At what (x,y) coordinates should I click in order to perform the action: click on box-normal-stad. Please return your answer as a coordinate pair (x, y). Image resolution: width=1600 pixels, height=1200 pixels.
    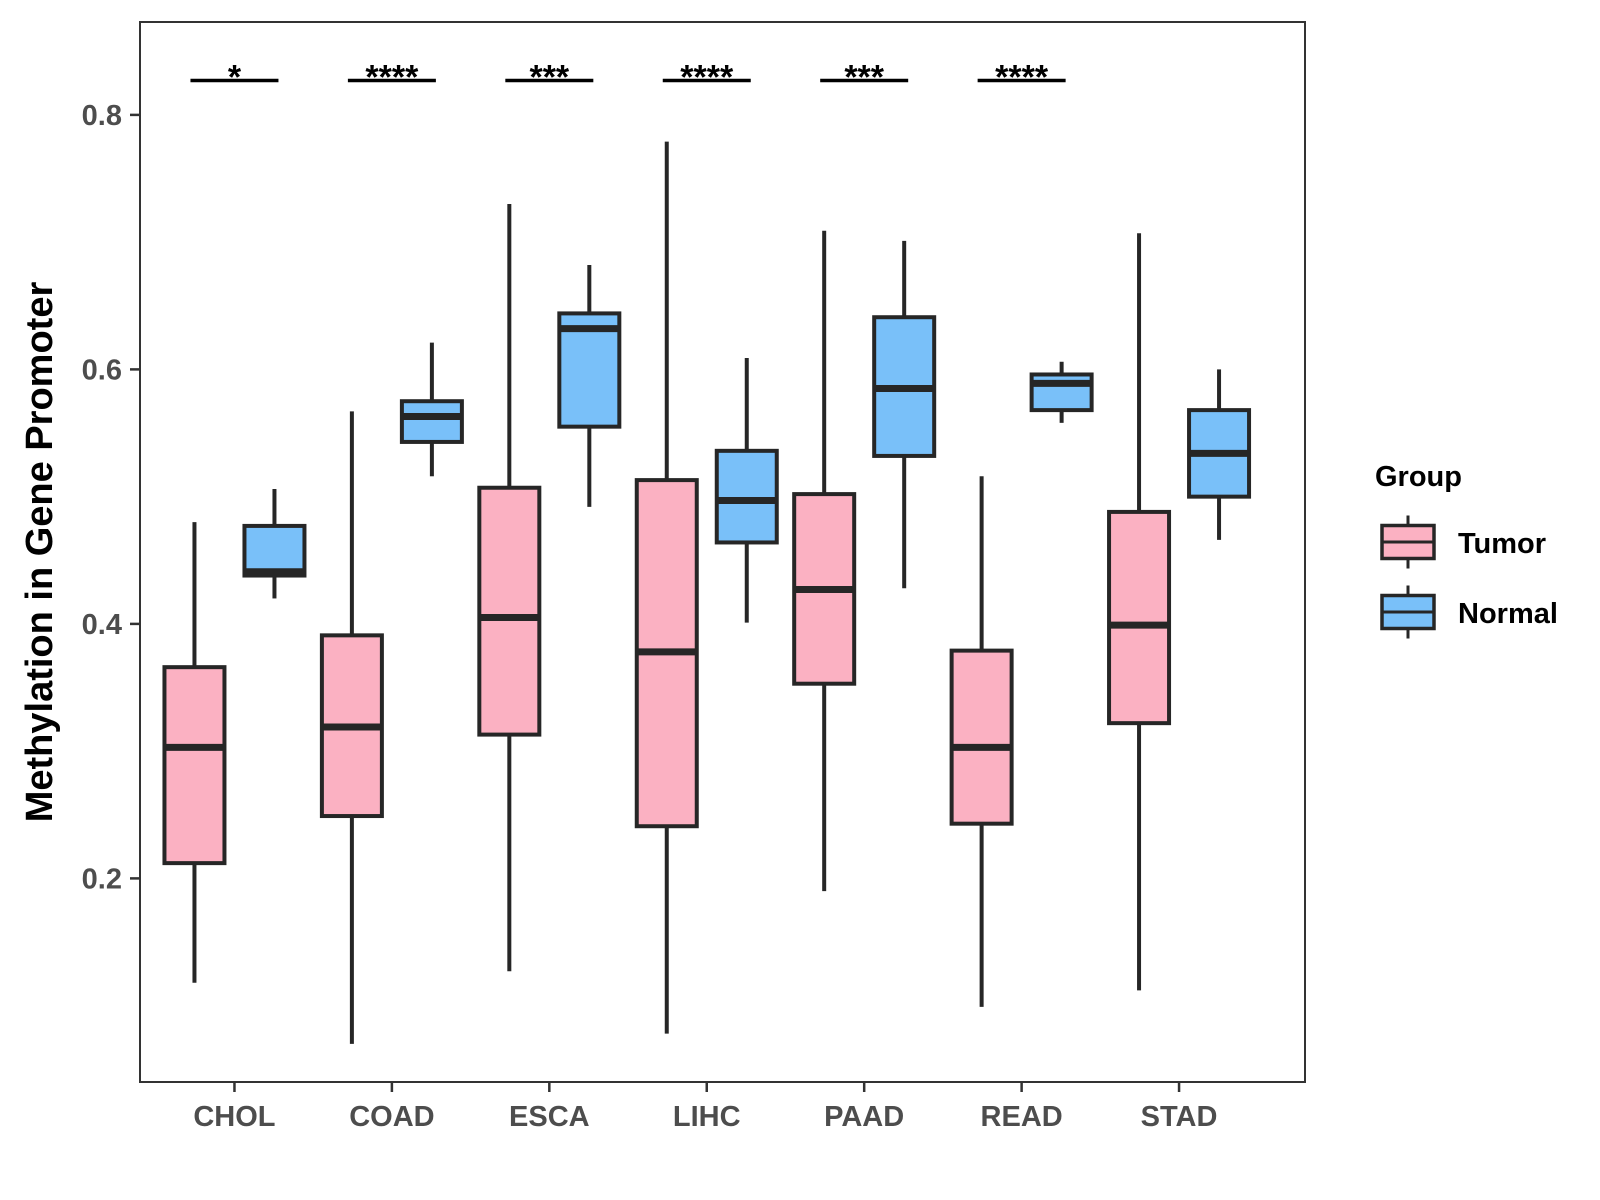
    Looking at the image, I should click on (1219, 454).